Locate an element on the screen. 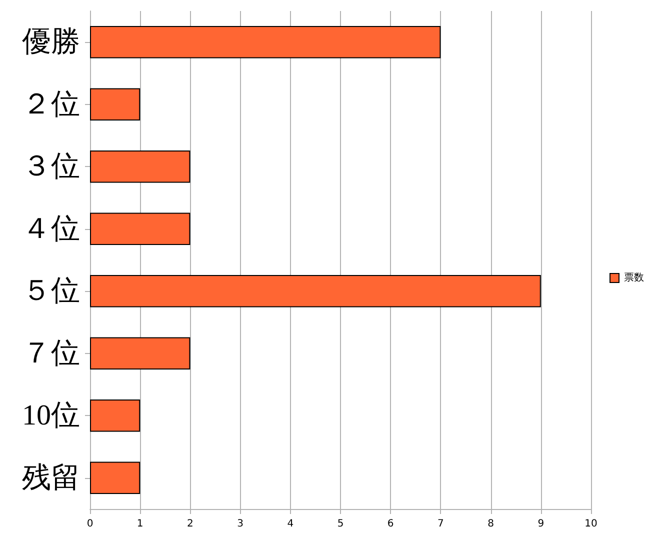 The height and width of the screenshot is (556, 671). x-tick-label: 6 is located at coordinates (390, 524).